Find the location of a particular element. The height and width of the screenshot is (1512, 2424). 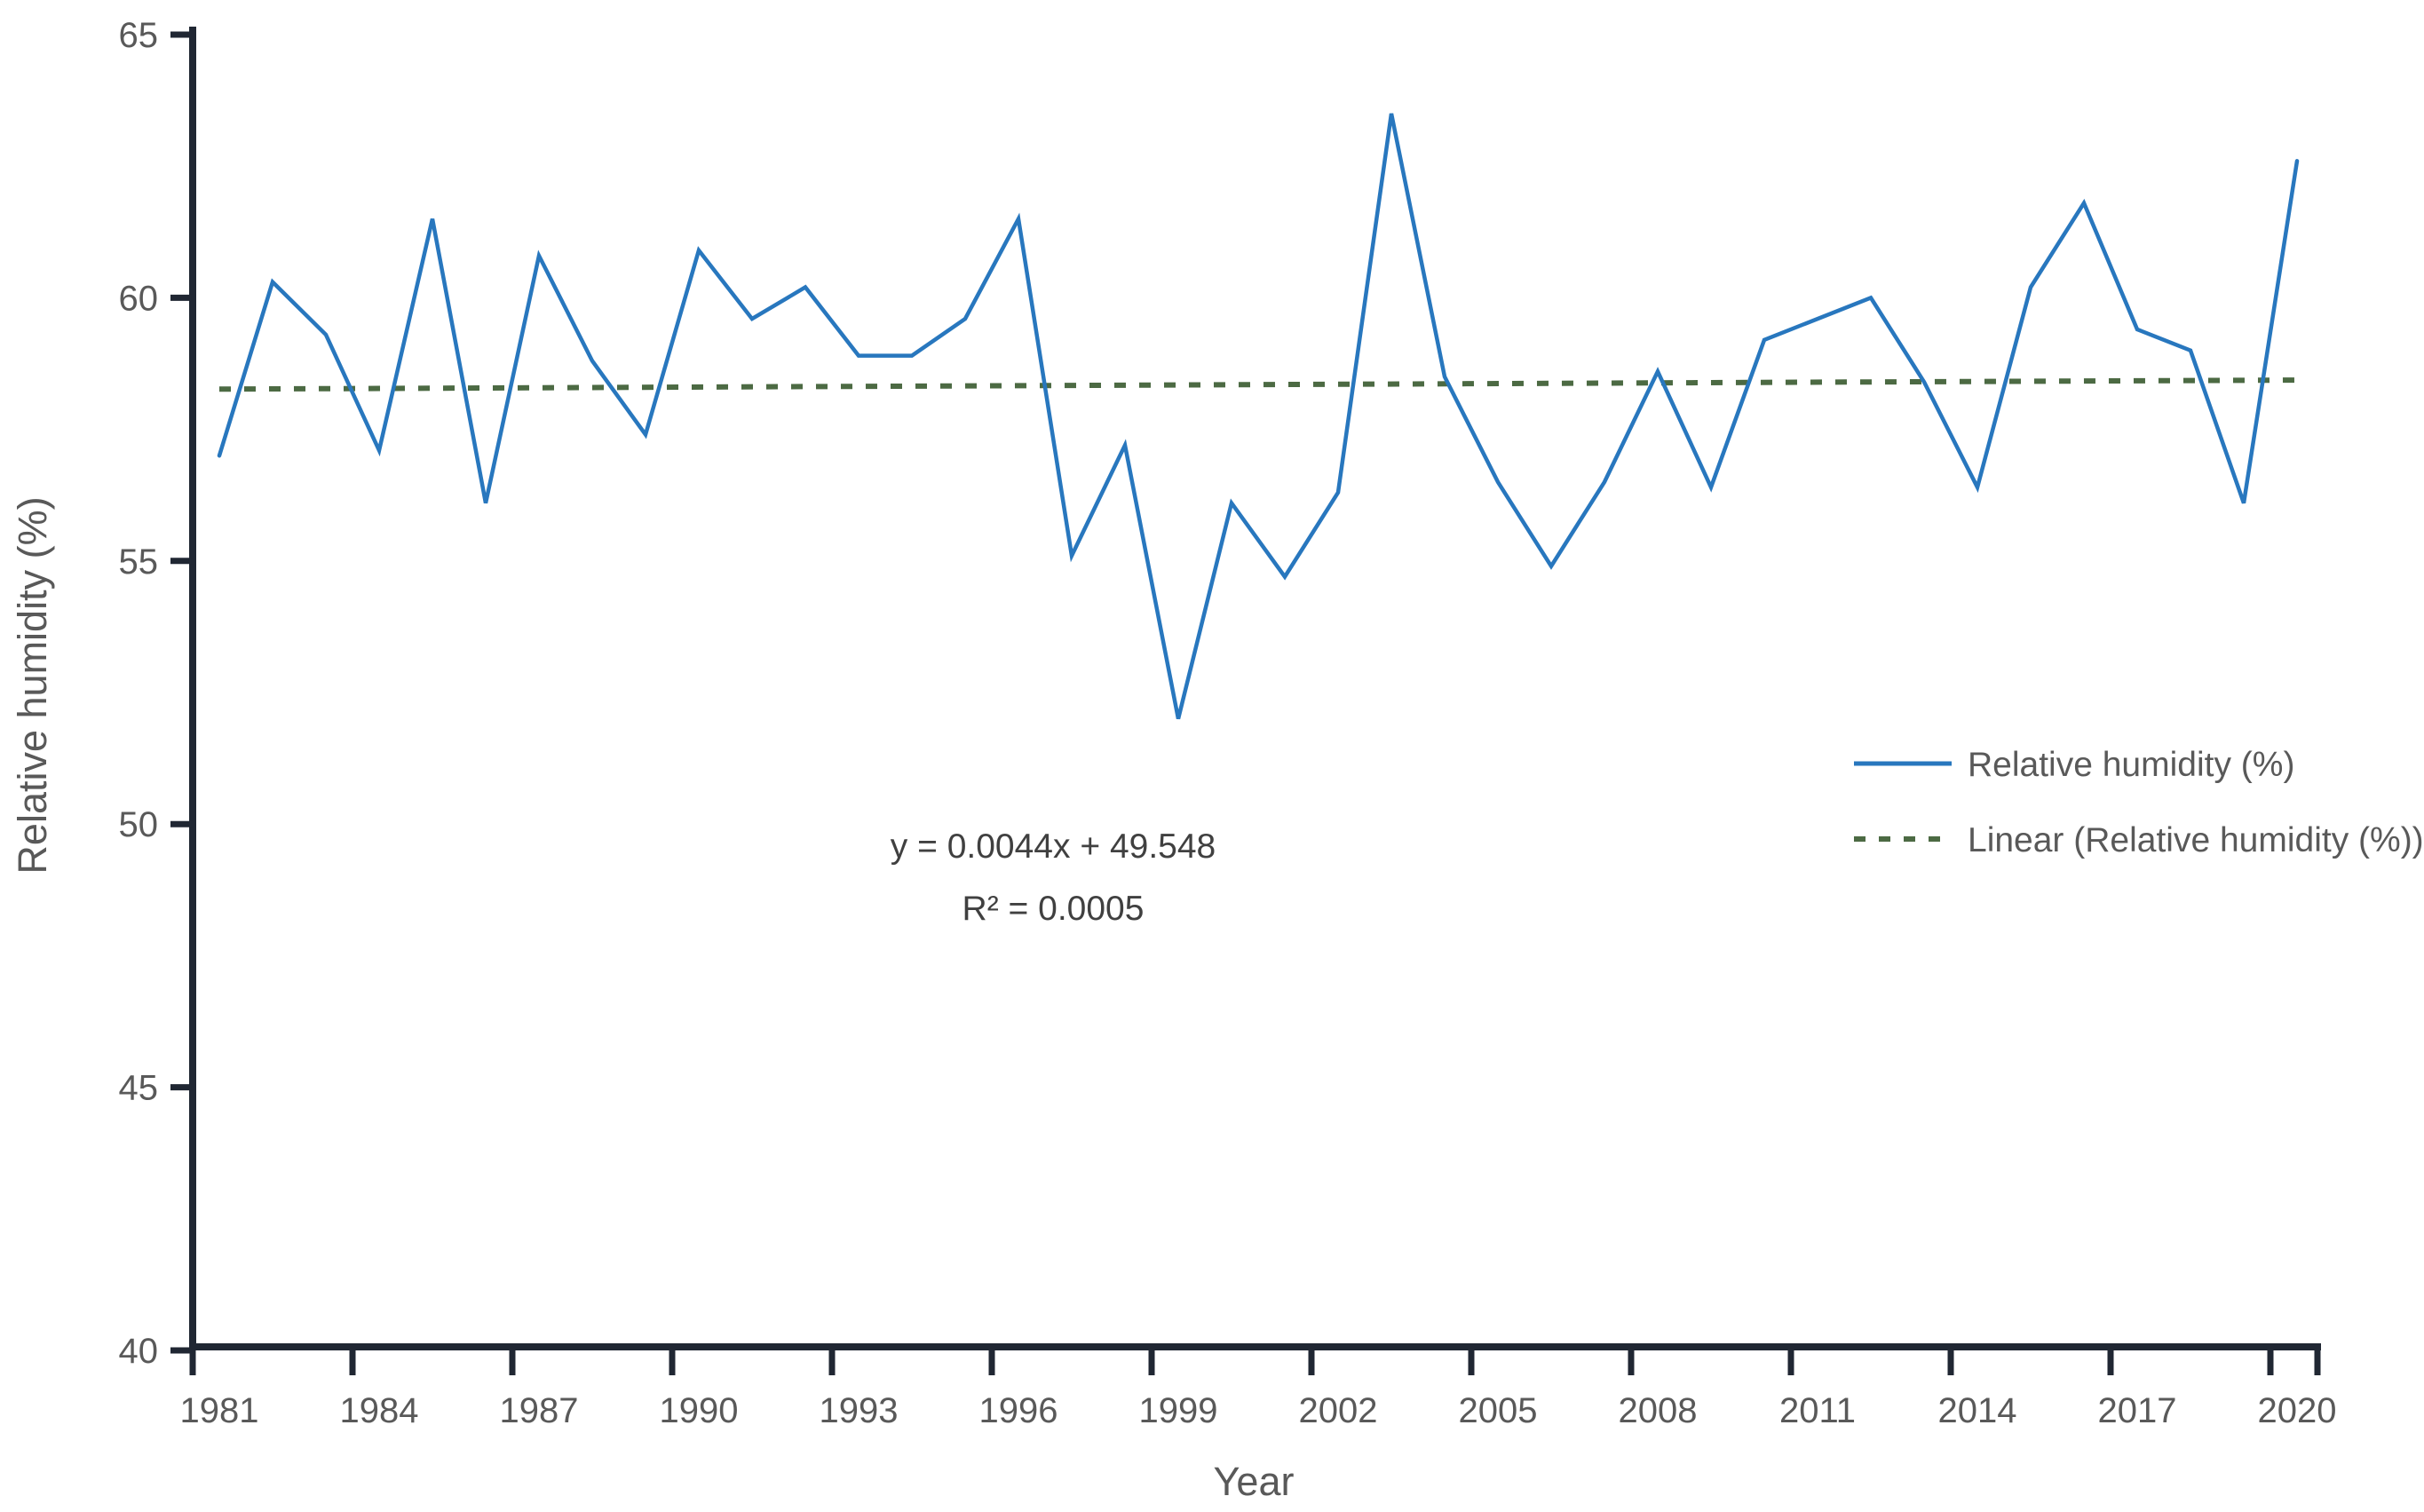

y-axis-ticks: 65 60 55 50 45 40 is located at coordinates (156, 693).